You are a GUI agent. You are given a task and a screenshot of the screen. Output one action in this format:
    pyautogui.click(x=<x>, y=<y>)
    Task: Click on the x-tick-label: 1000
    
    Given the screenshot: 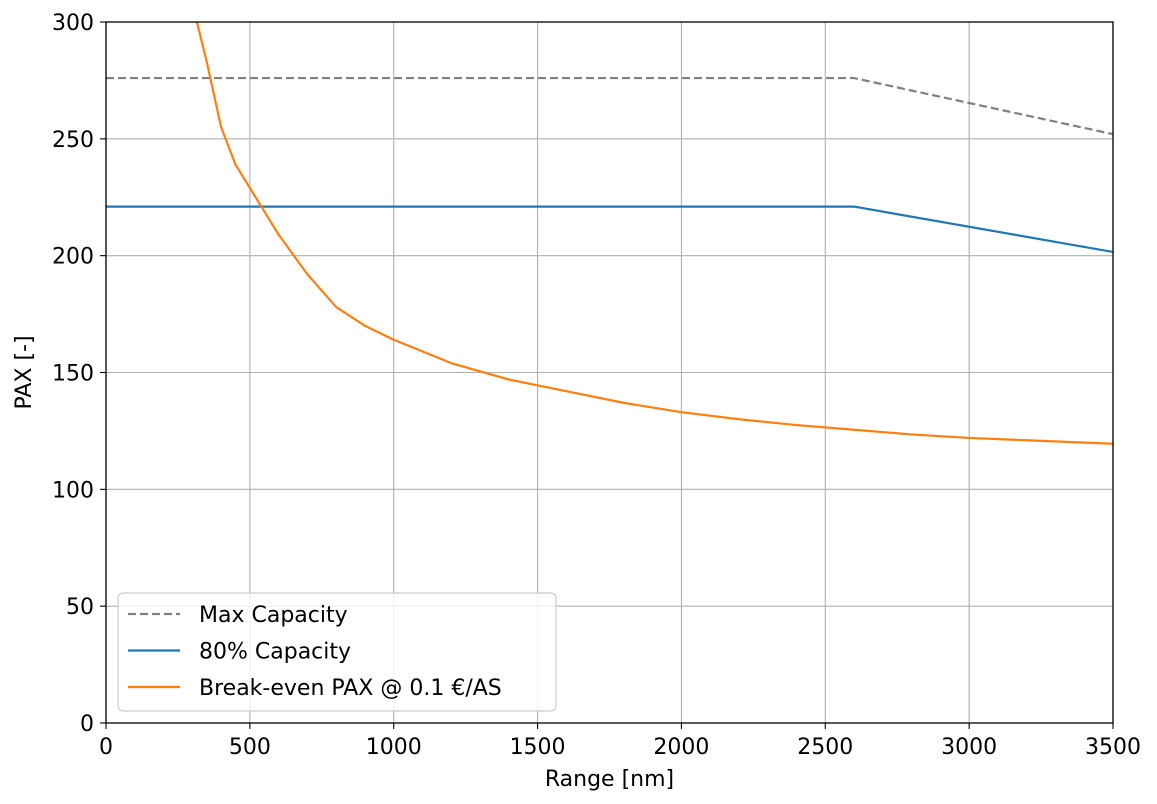 What is the action you would take?
    pyautogui.click(x=394, y=747)
    